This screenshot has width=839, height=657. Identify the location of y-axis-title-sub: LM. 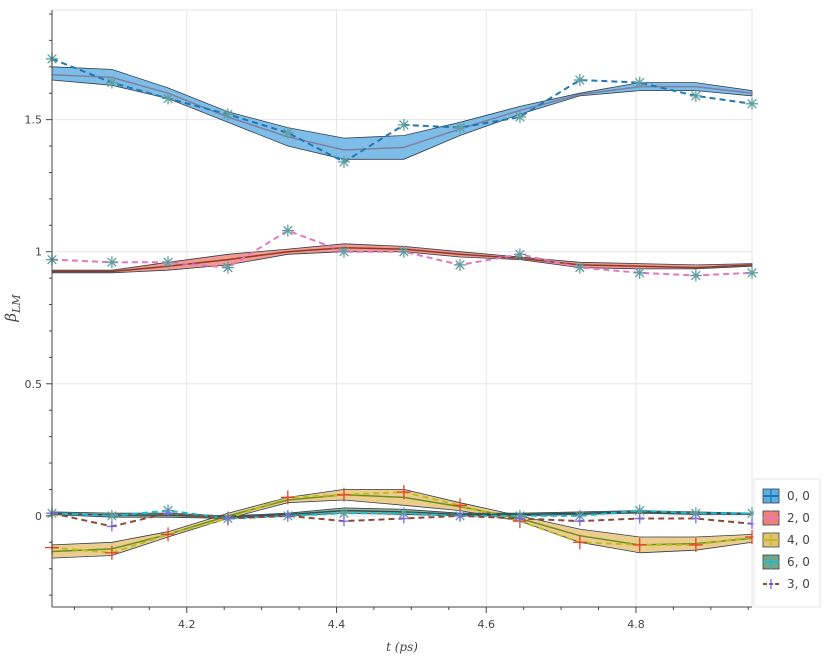
(16, 304).